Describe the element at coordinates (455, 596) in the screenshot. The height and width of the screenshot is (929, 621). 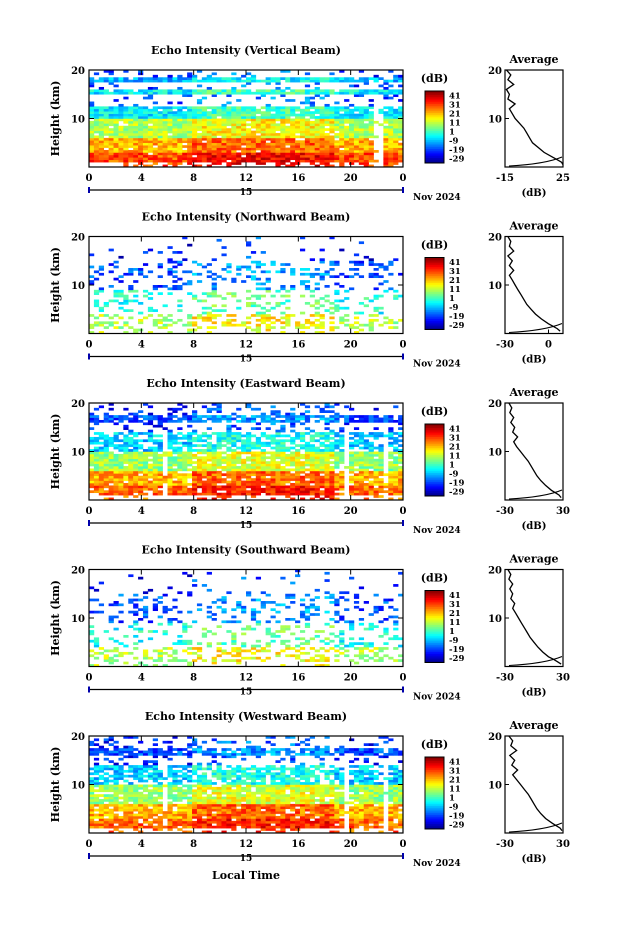
I see `colorbar-tick-label: 41` at that location.